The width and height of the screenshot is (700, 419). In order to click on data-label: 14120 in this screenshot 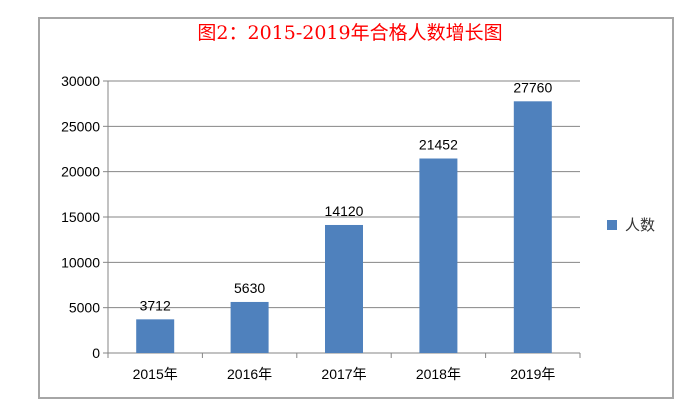, I will do `click(344, 211)`.